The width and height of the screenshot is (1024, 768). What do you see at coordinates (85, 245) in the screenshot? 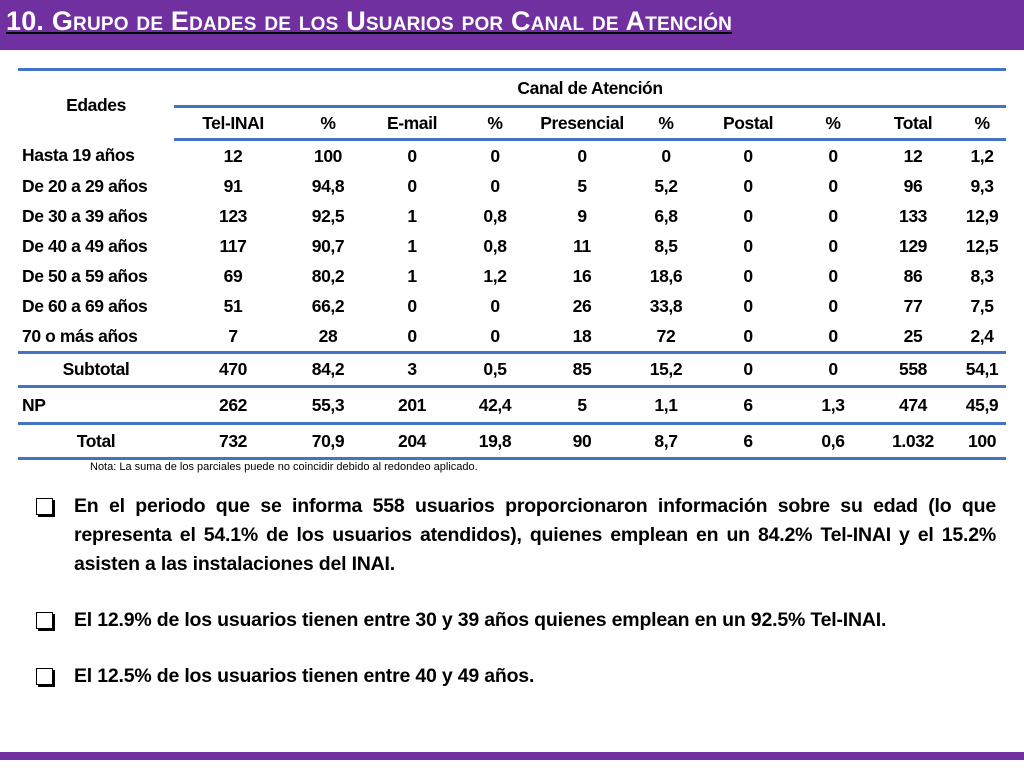
I see `row-label: De 40 a 49 años` at bounding box center [85, 245].